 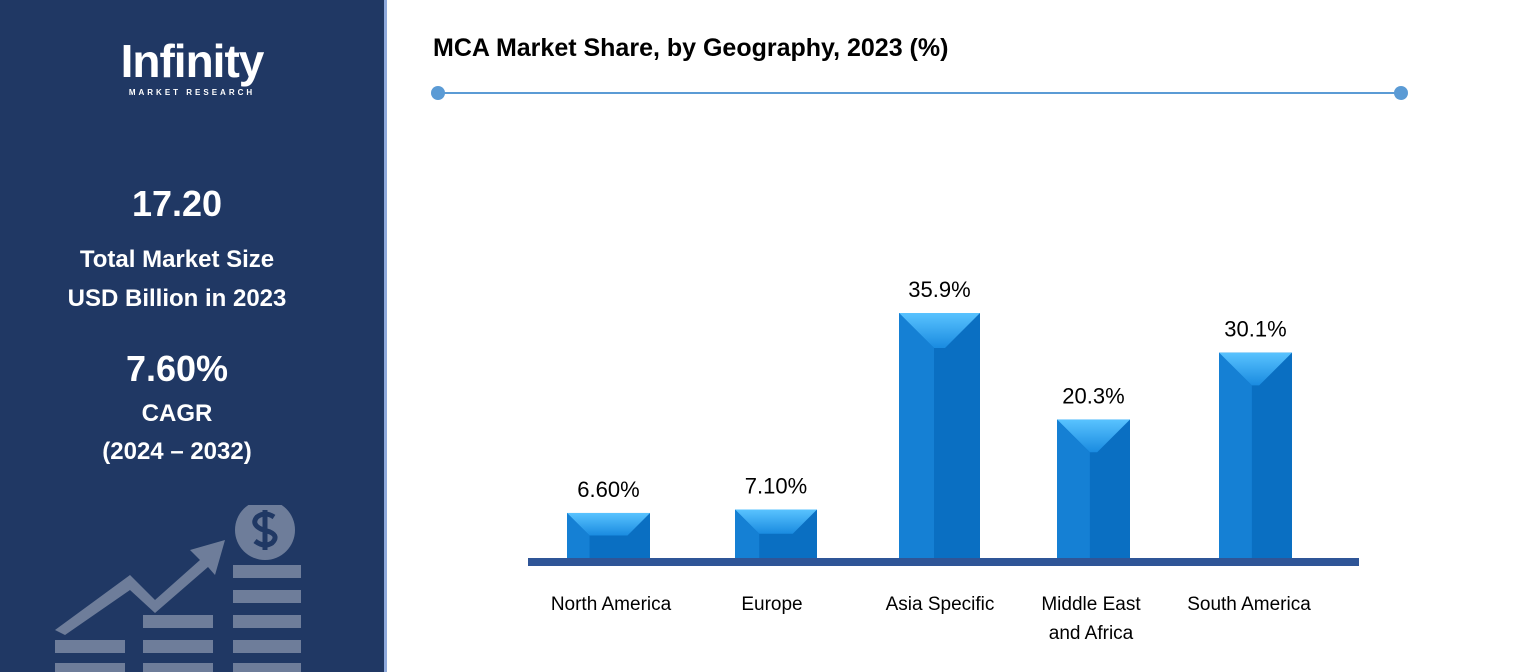 What do you see at coordinates (177, 259) in the screenshot?
I see `market-size-label: Total Market Size` at bounding box center [177, 259].